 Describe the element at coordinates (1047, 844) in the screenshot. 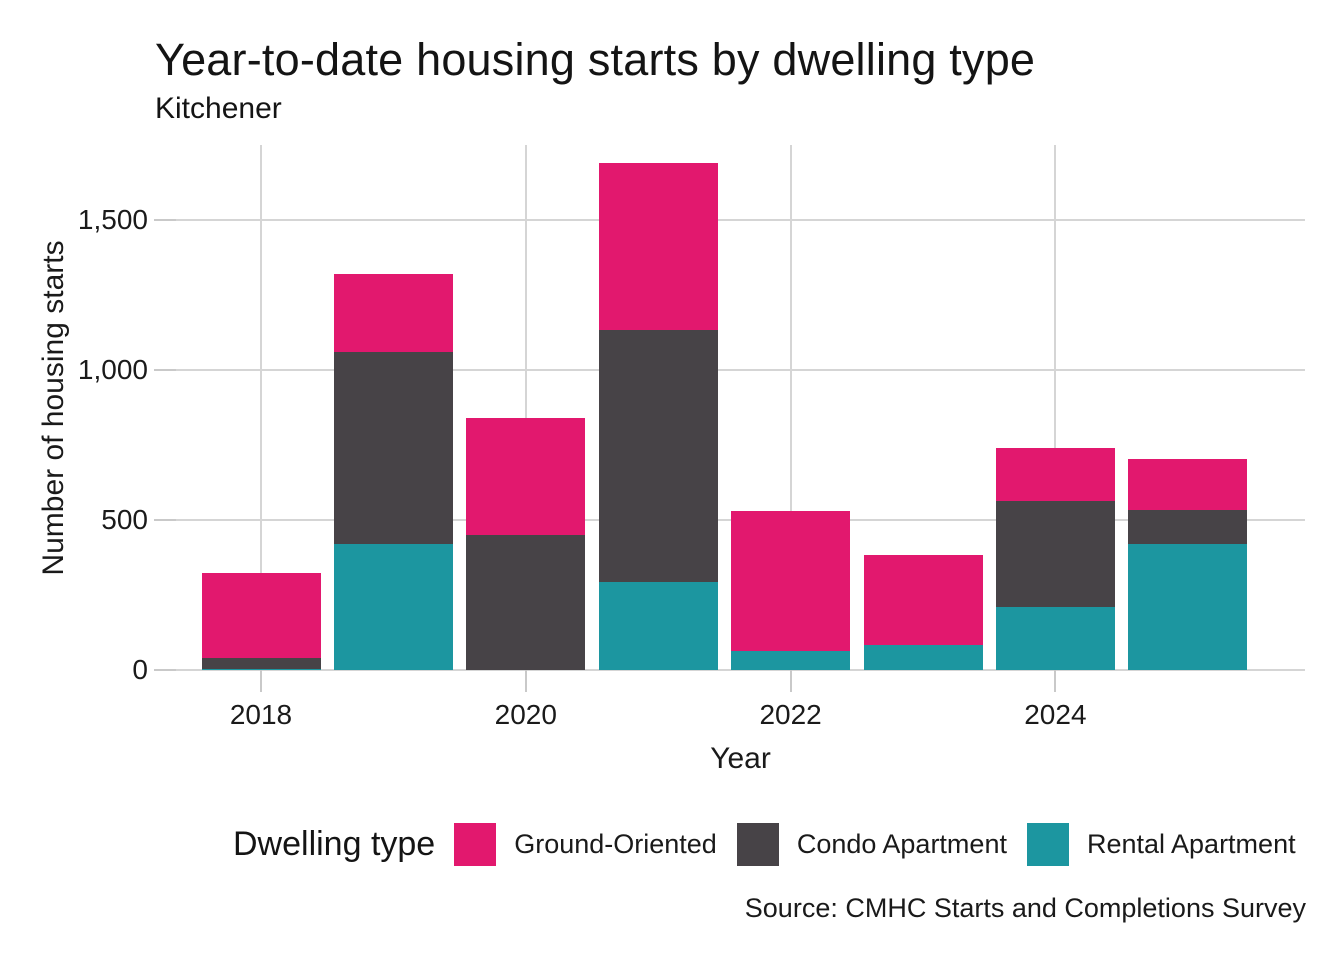

I see `rental-apartment-swatch-icon` at that location.